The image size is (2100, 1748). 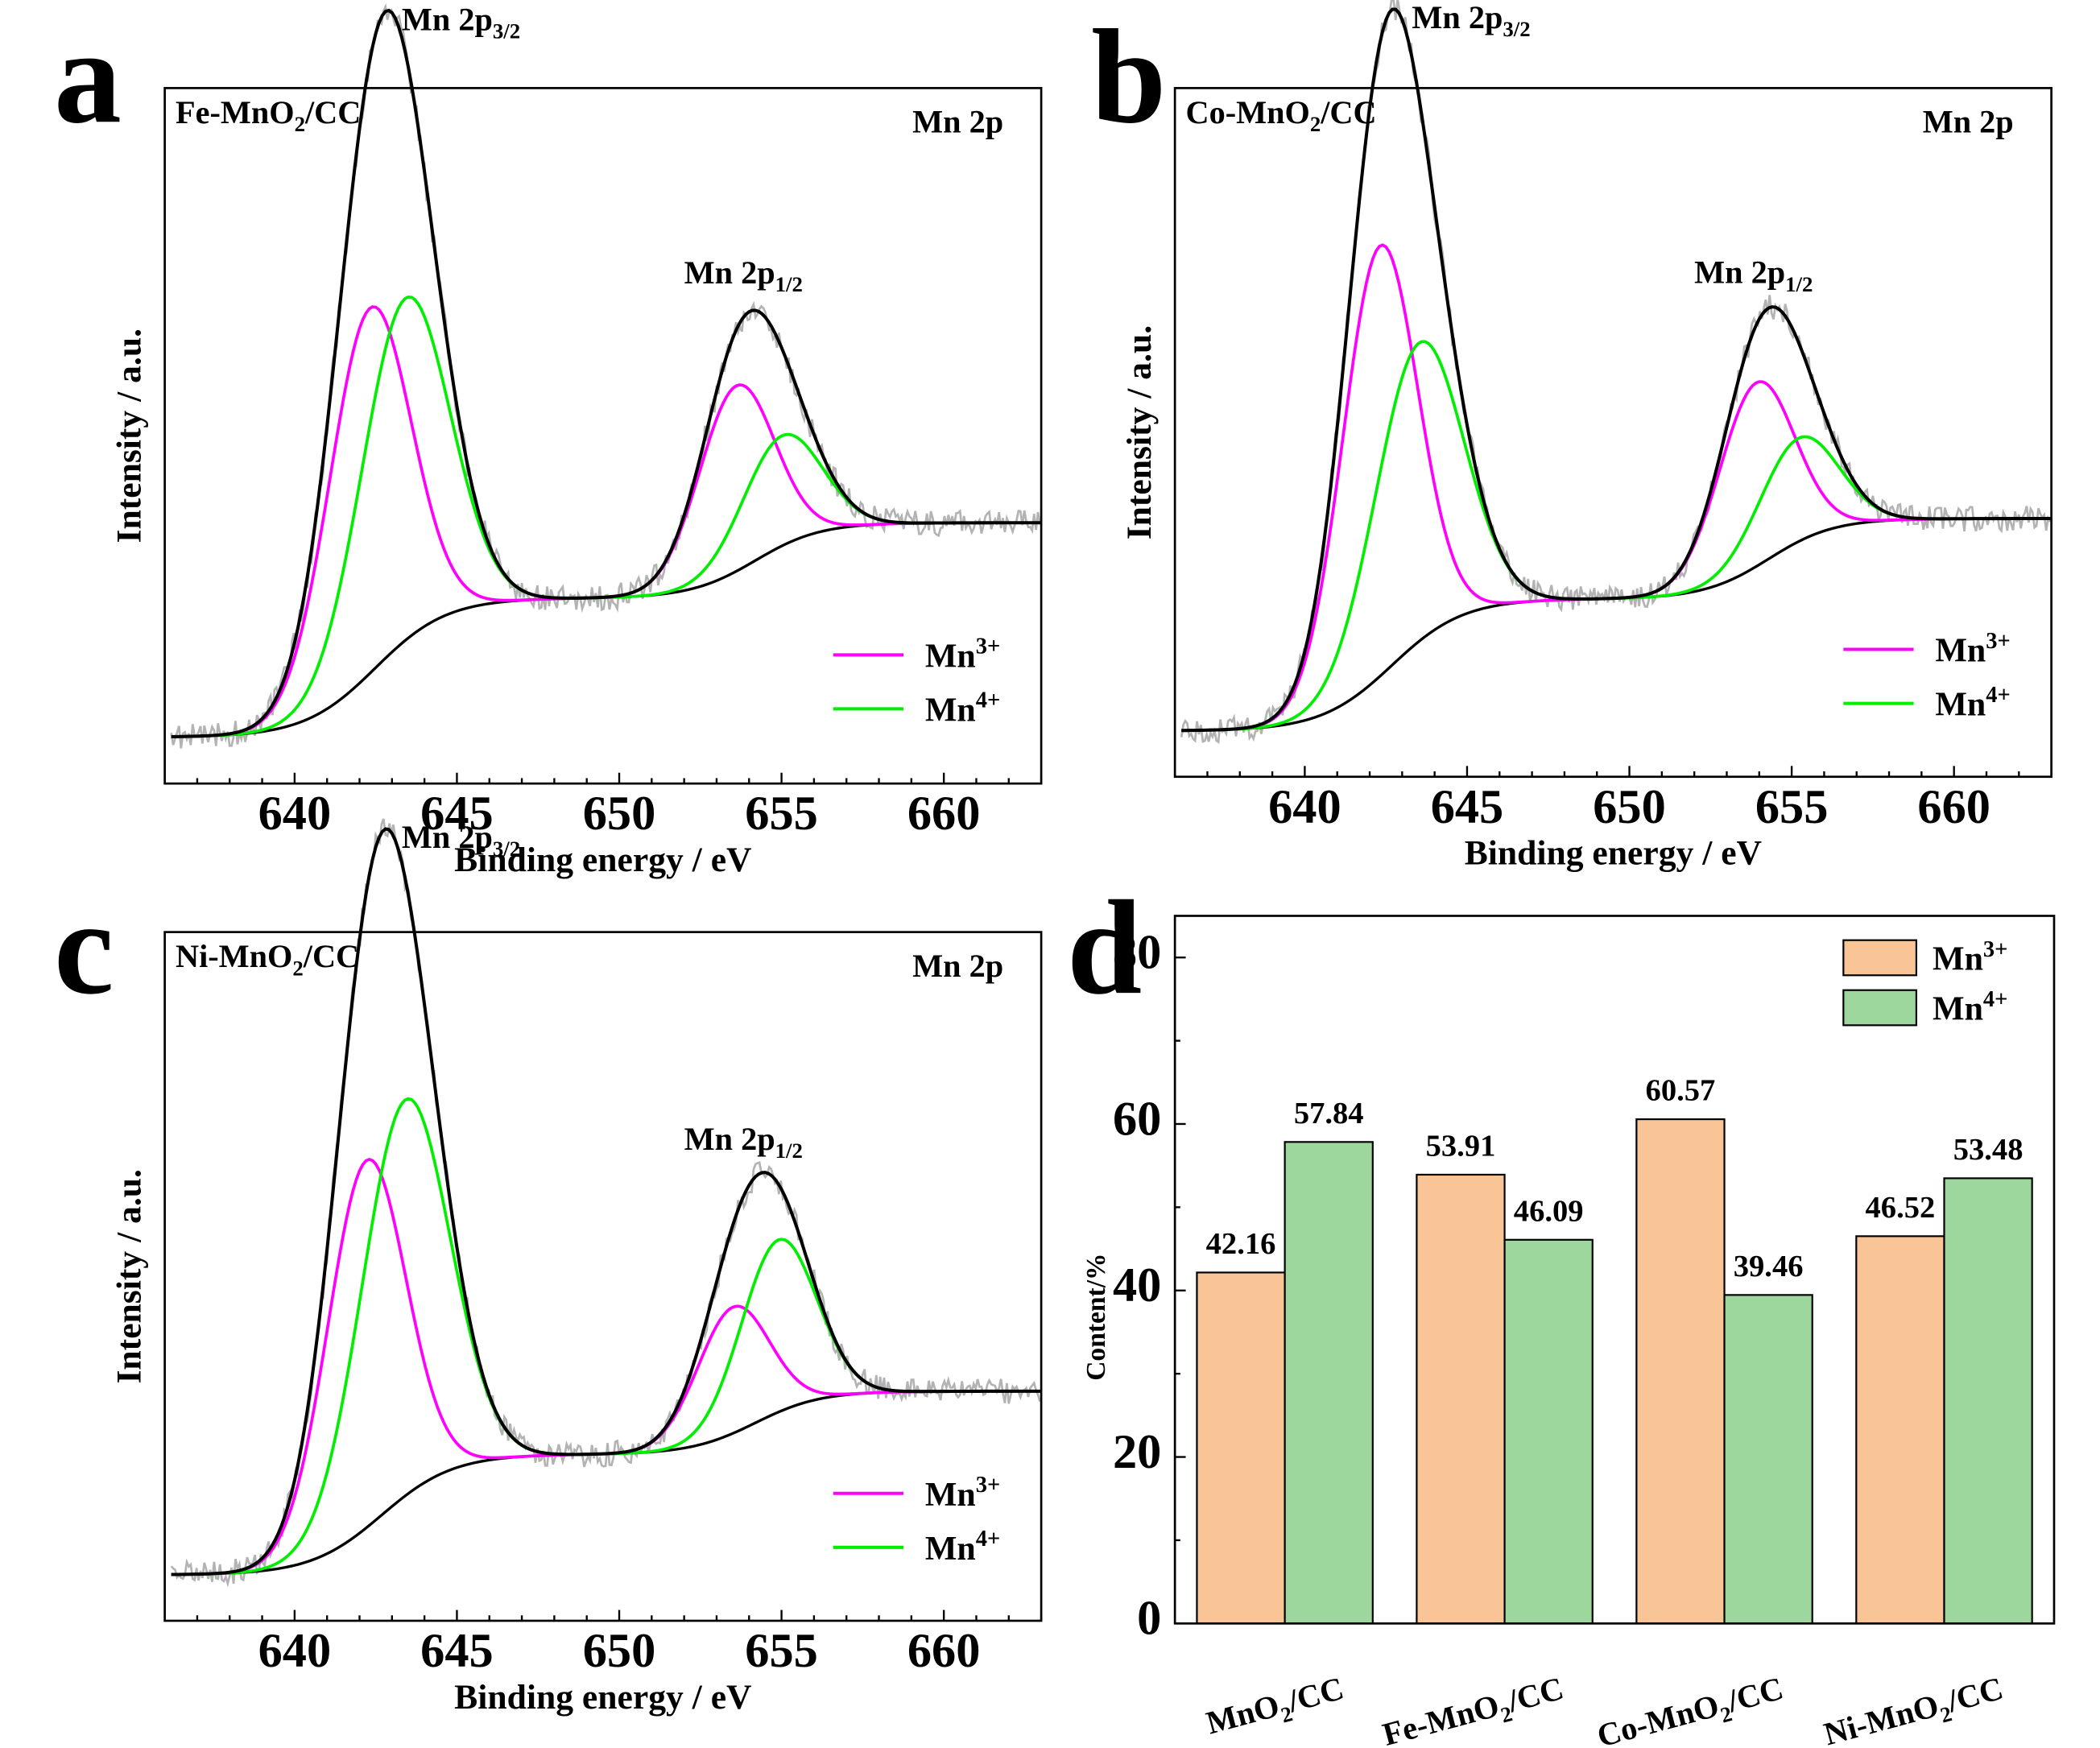 I want to click on panel-letter-a: a, so click(x=88, y=76).